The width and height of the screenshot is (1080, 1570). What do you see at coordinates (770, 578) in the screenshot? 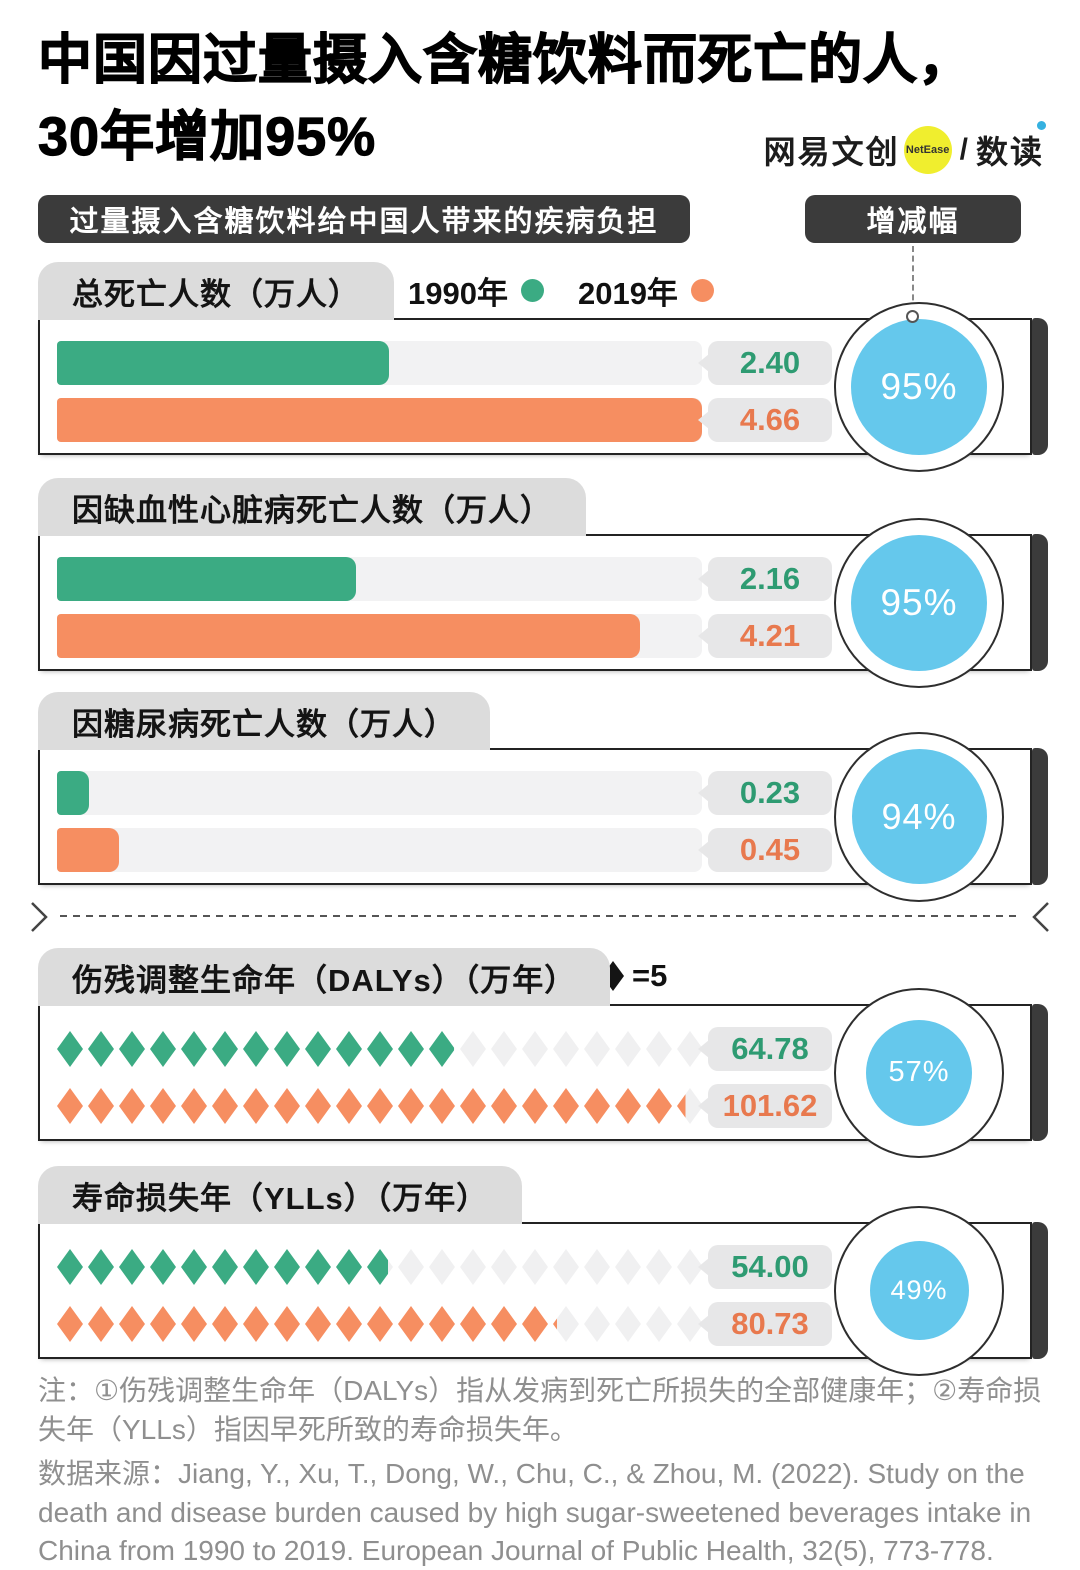
I see `value-1990: 2.16` at bounding box center [770, 578].